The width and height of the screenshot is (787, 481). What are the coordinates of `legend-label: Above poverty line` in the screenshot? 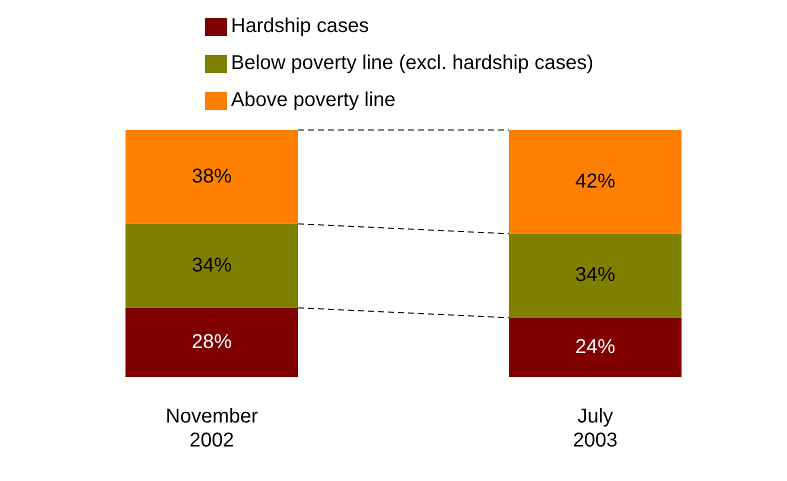 It's located at (313, 100).